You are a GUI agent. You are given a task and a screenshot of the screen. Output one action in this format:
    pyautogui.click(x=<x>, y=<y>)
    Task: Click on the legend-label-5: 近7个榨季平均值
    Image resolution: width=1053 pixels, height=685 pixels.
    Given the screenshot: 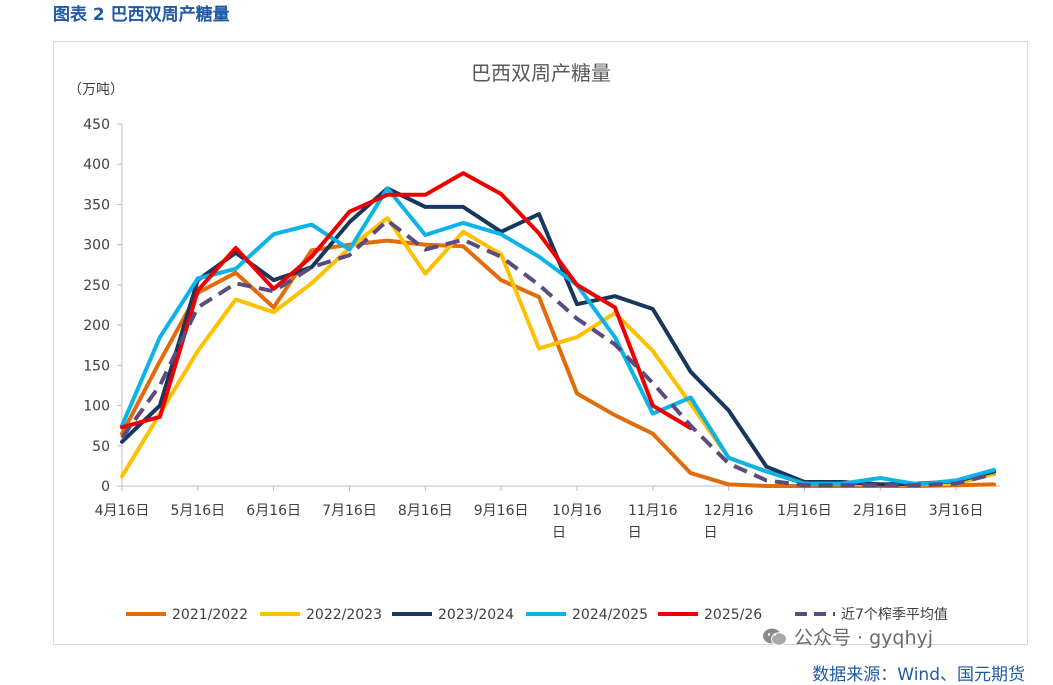 What is the action you would take?
    pyautogui.click(x=894, y=614)
    